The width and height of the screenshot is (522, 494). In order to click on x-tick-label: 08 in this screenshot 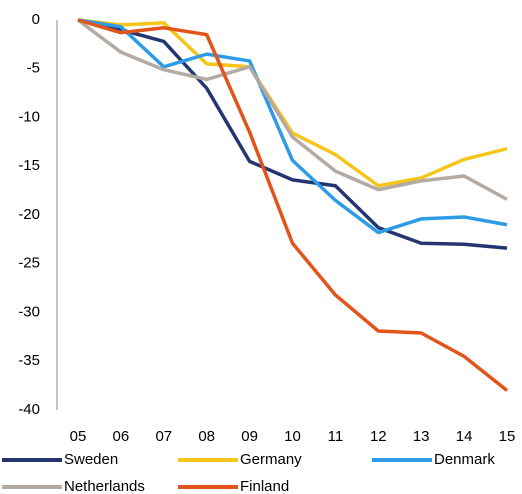, I will do `click(206, 436)`.